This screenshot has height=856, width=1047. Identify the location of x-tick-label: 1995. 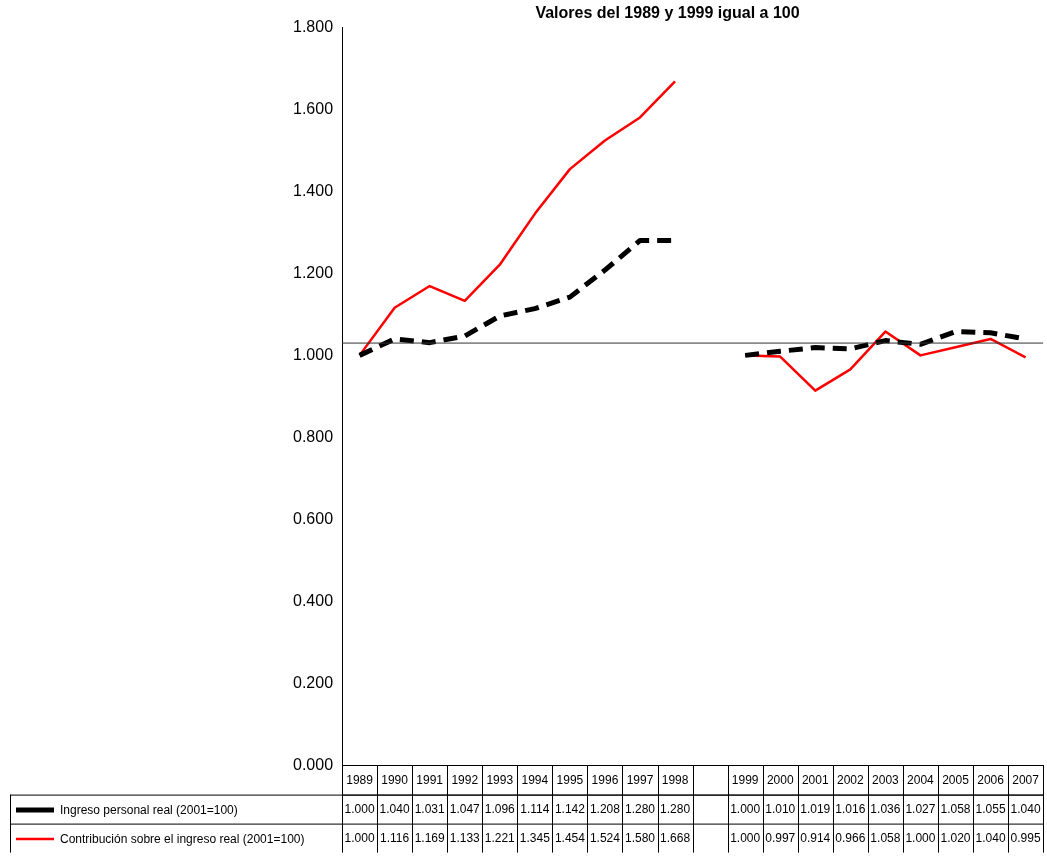
(570, 780).